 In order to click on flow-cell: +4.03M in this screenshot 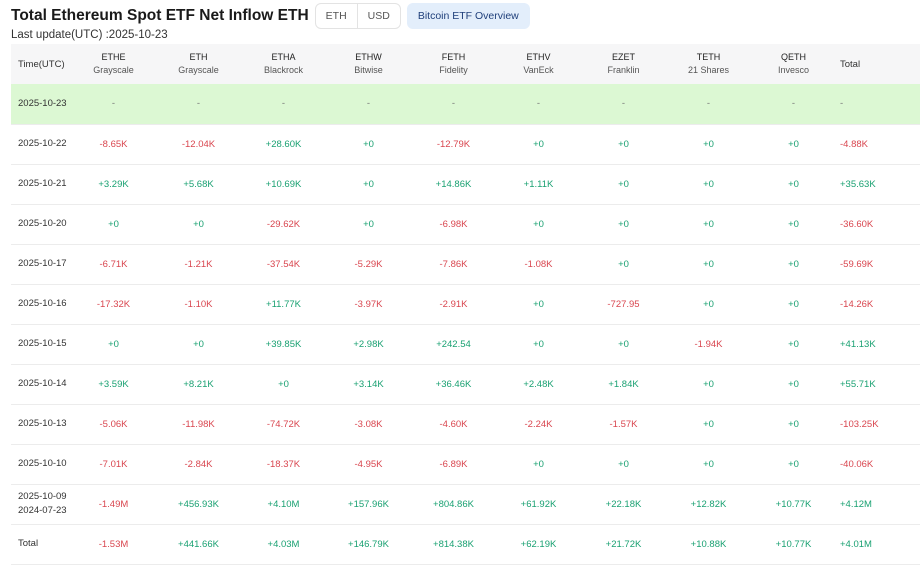, I will do `click(283, 544)`.